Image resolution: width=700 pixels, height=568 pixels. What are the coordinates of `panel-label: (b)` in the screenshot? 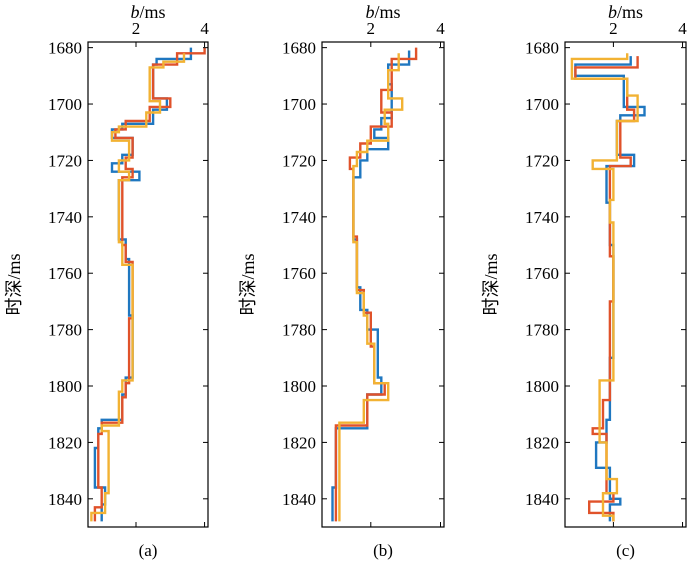 It's located at (383, 550).